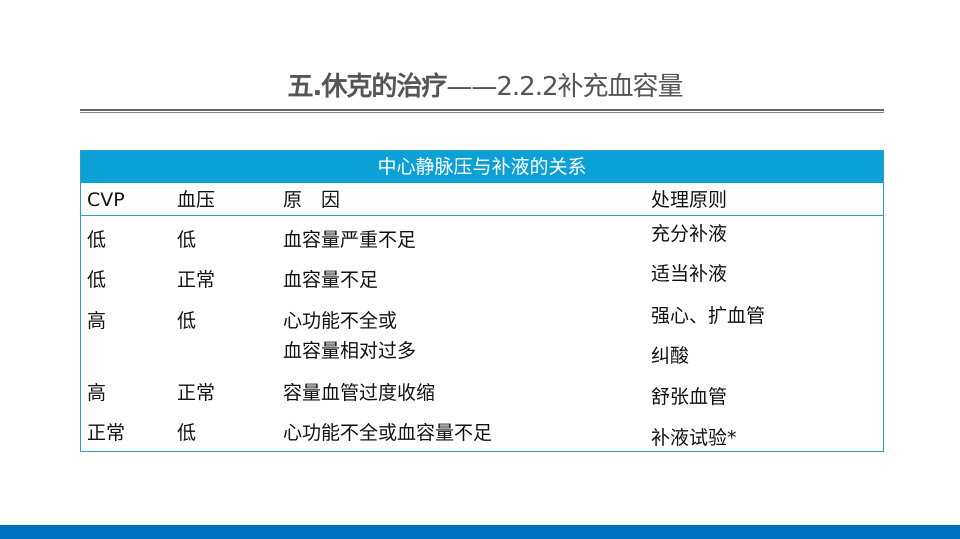 This screenshot has width=960, height=539. What do you see at coordinates (106, 433) in the screenshot?
I see `row5-cvp: 正常` at bounding box center [106, 433].